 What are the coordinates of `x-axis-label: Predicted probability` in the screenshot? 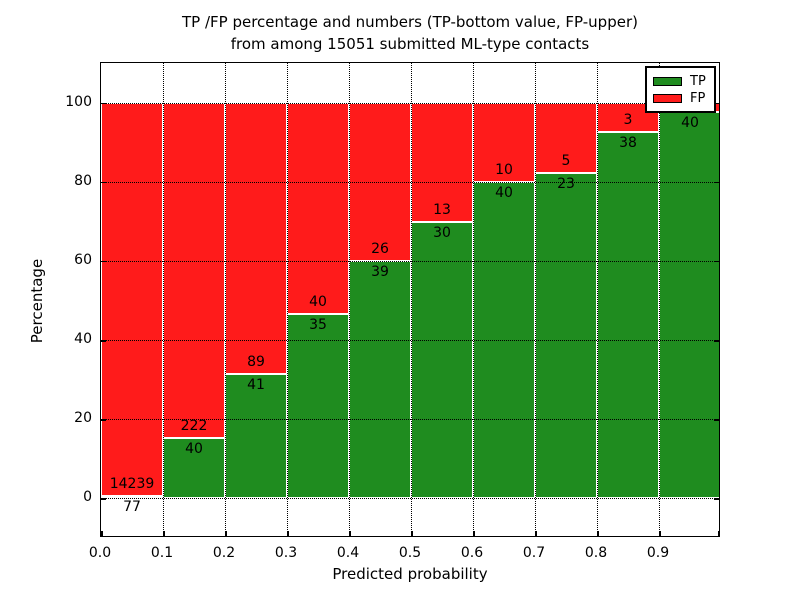 It's located at (410, 574).